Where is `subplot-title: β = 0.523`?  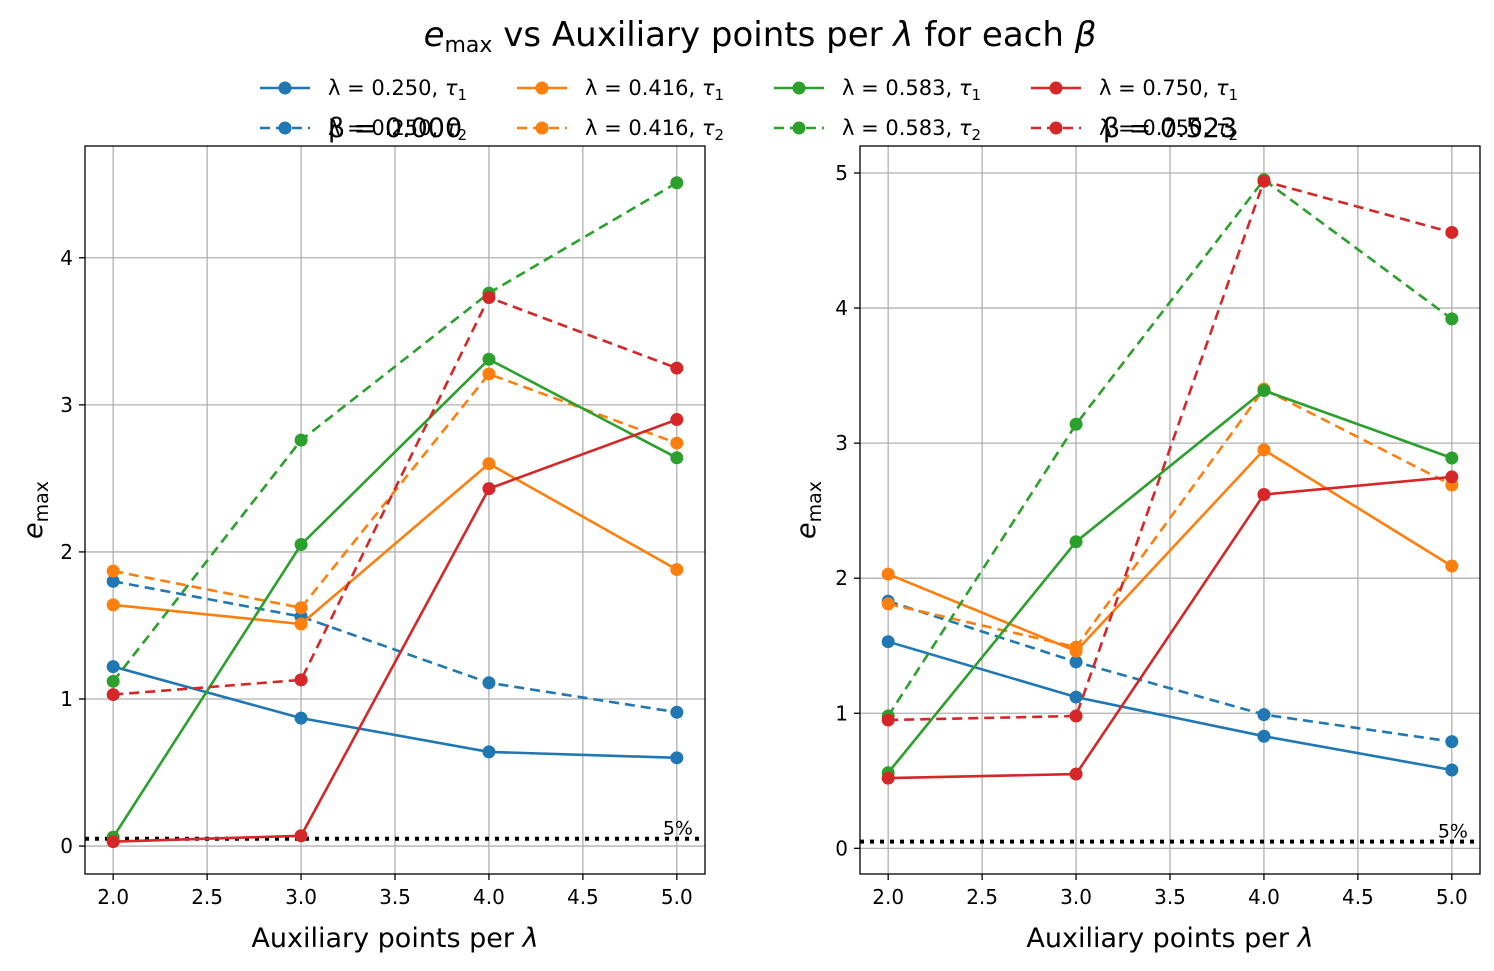
subplot-title: β = 0.523 is located at coordinates (1170, 128).